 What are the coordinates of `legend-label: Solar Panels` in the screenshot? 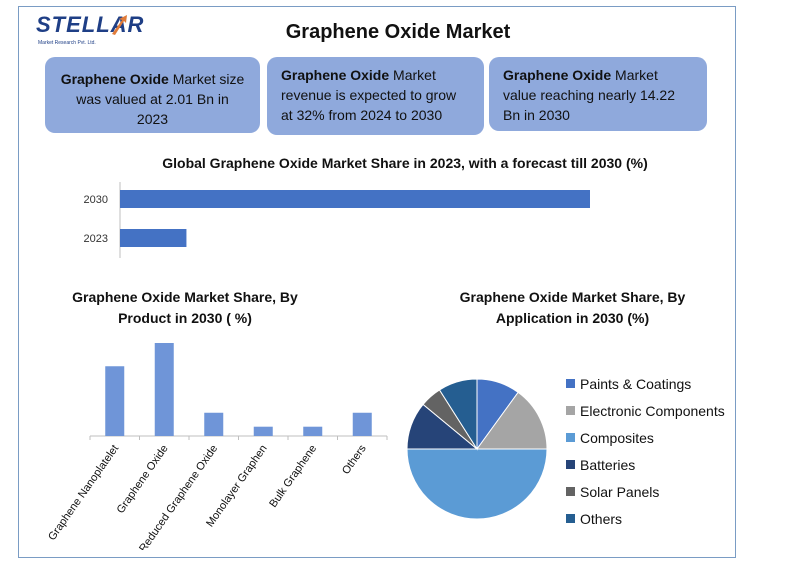 It's located at (620, 491).